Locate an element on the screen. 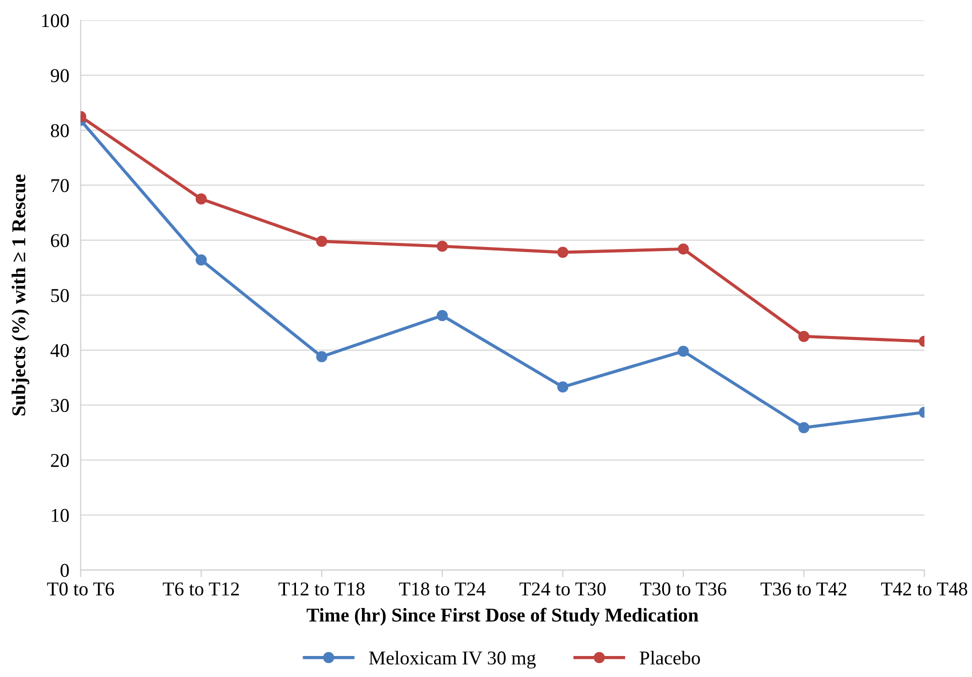 This screenshot has width=972, height=677. y-tick-label: 90 is located at coordinates (59, 75).